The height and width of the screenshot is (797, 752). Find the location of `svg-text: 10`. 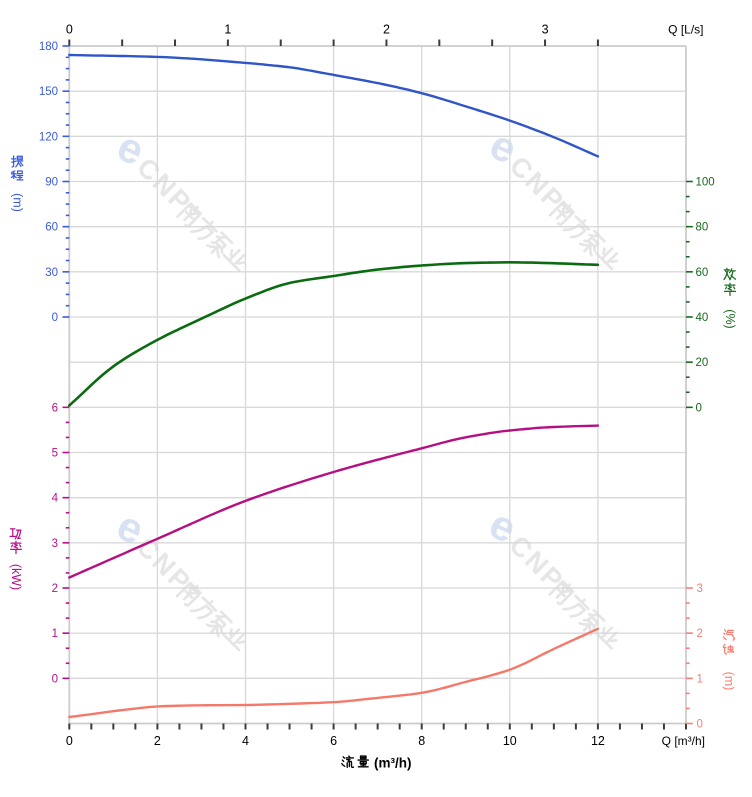

svg-text: 10 is located at coordinates (510, 741).